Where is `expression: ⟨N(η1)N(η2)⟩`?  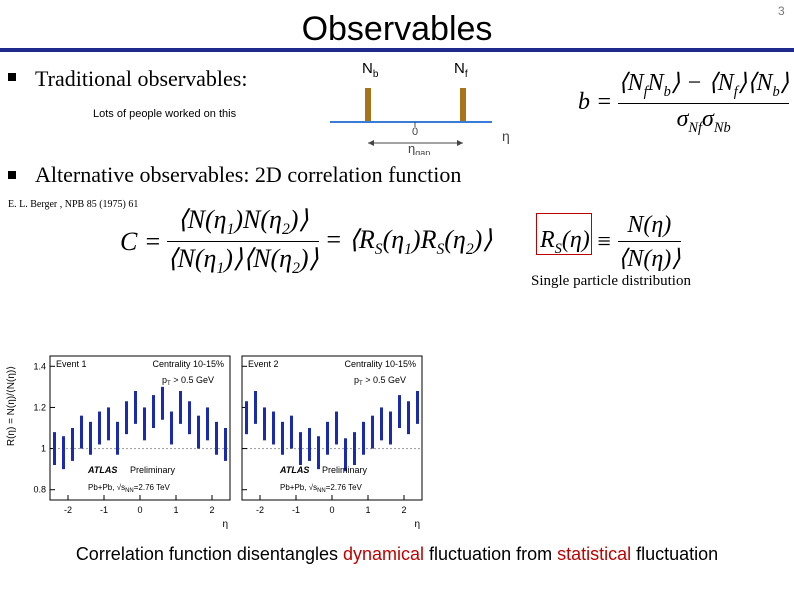 expression: ⟨N(η1)N(η2)⟩ is located at coordinates (243, 221).